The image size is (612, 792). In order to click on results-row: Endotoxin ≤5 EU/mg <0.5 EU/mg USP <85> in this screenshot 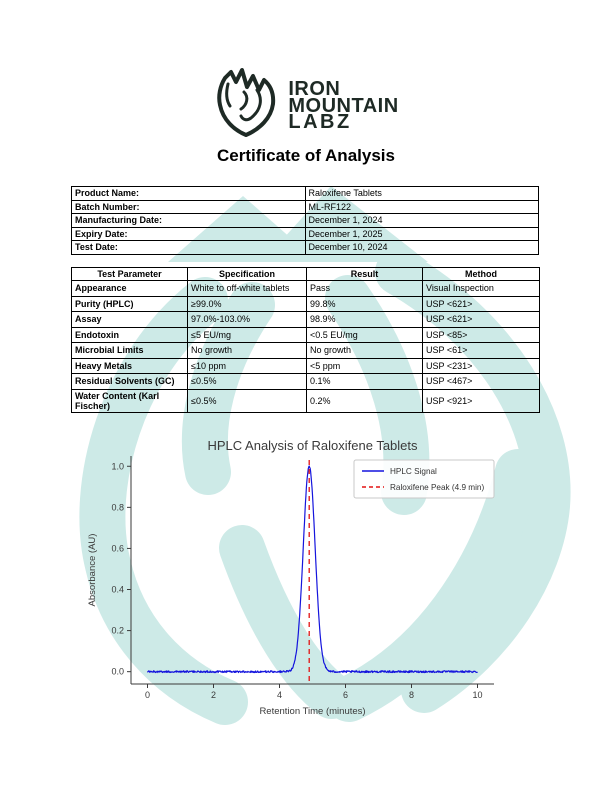, I will do `click(305, 334)`.